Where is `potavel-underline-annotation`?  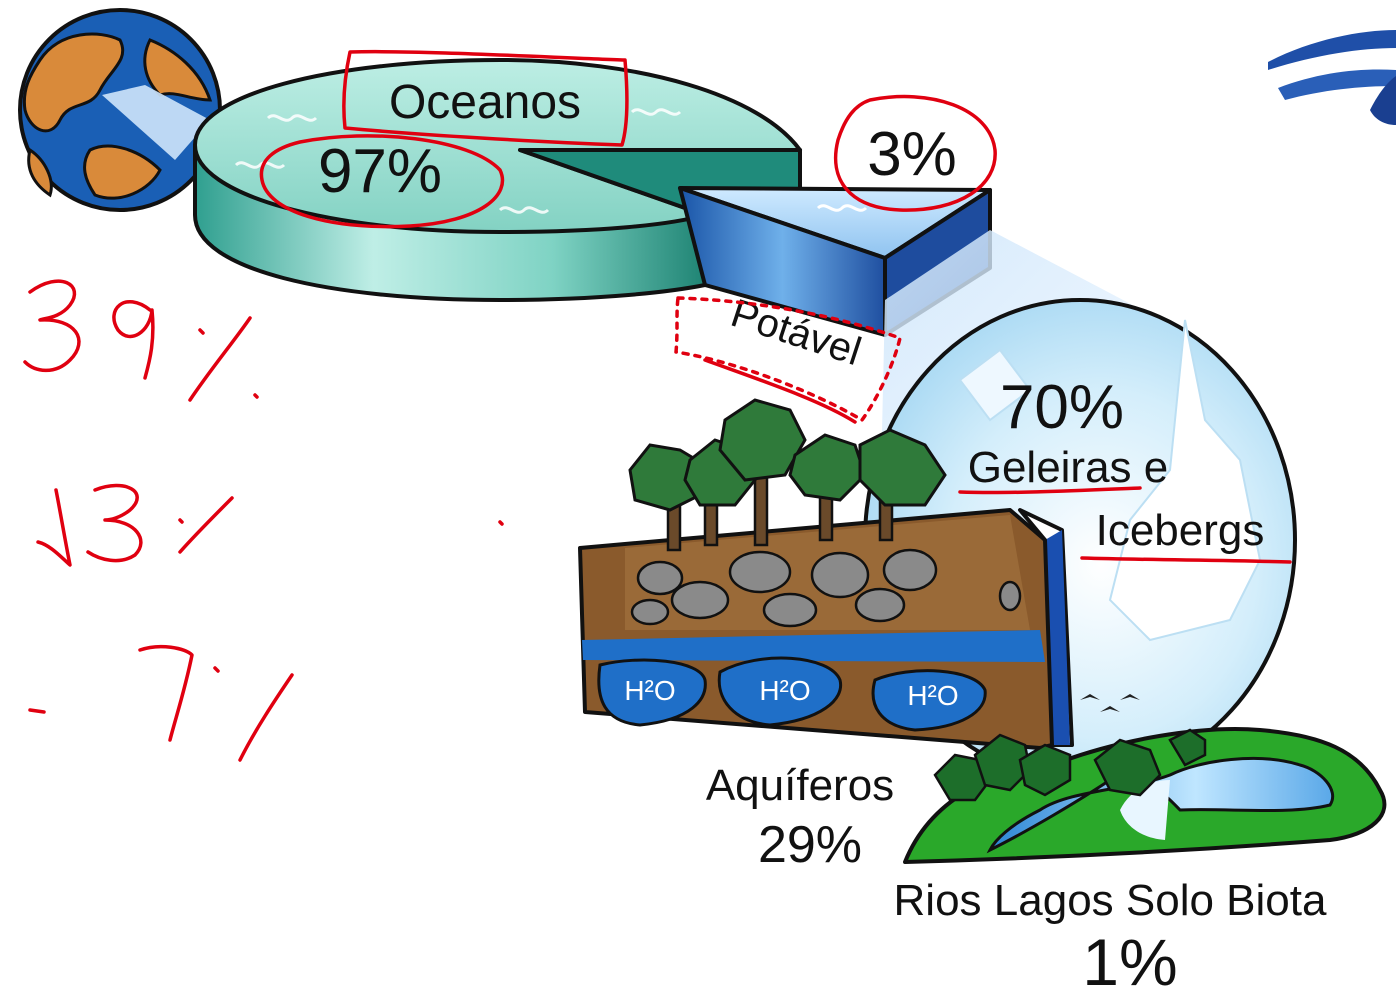 potavel-underline-annotation is located at coordinates (780, 391).